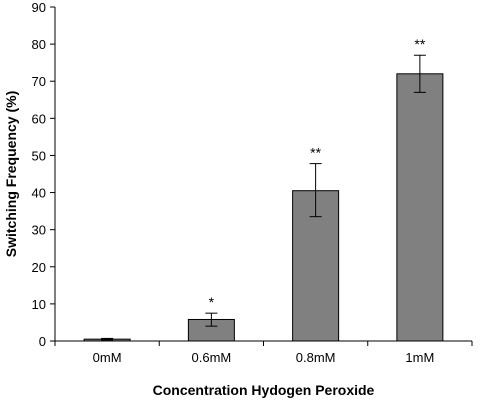 The image size is (492, 403). I want to click on x-tick-label: 1mM, so click(419, 357).